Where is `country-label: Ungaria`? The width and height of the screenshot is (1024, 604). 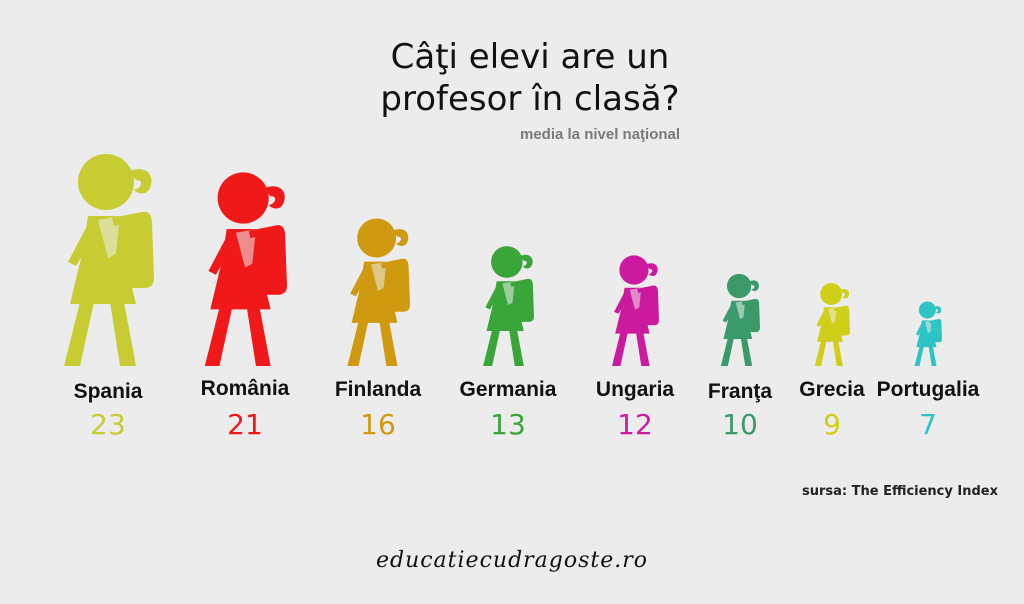 country-label: Ungaria is located at coordinates (635, 389).